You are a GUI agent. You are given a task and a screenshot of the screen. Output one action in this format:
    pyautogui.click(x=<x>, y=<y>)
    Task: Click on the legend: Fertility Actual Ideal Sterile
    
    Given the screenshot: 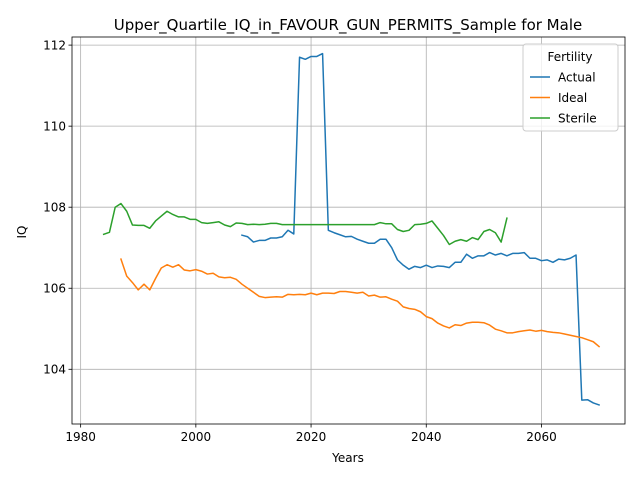 What is the action you would take?
    pyautogui.click(x=570, y=87)
    